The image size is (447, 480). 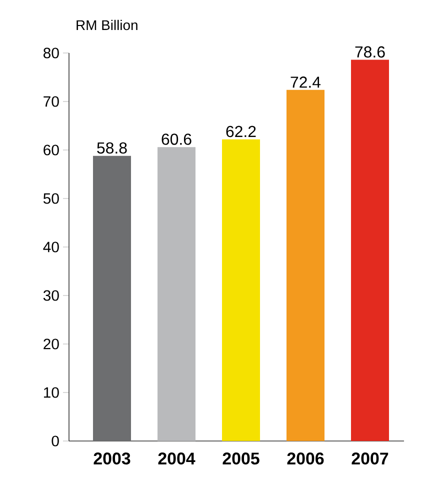 I want to click on data-label: 58.8, so click(x=112, y=148).